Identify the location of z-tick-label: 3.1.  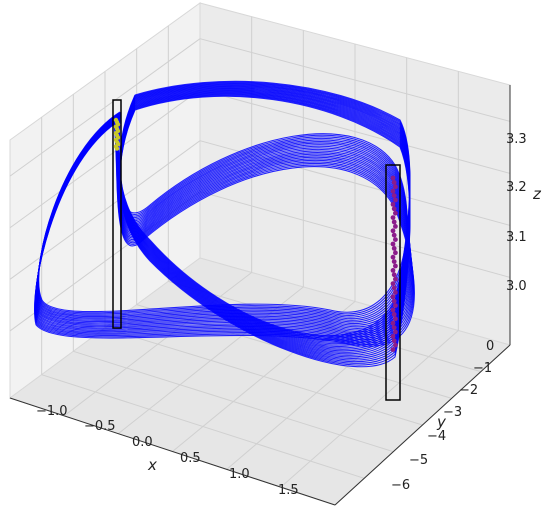
(516, 237).